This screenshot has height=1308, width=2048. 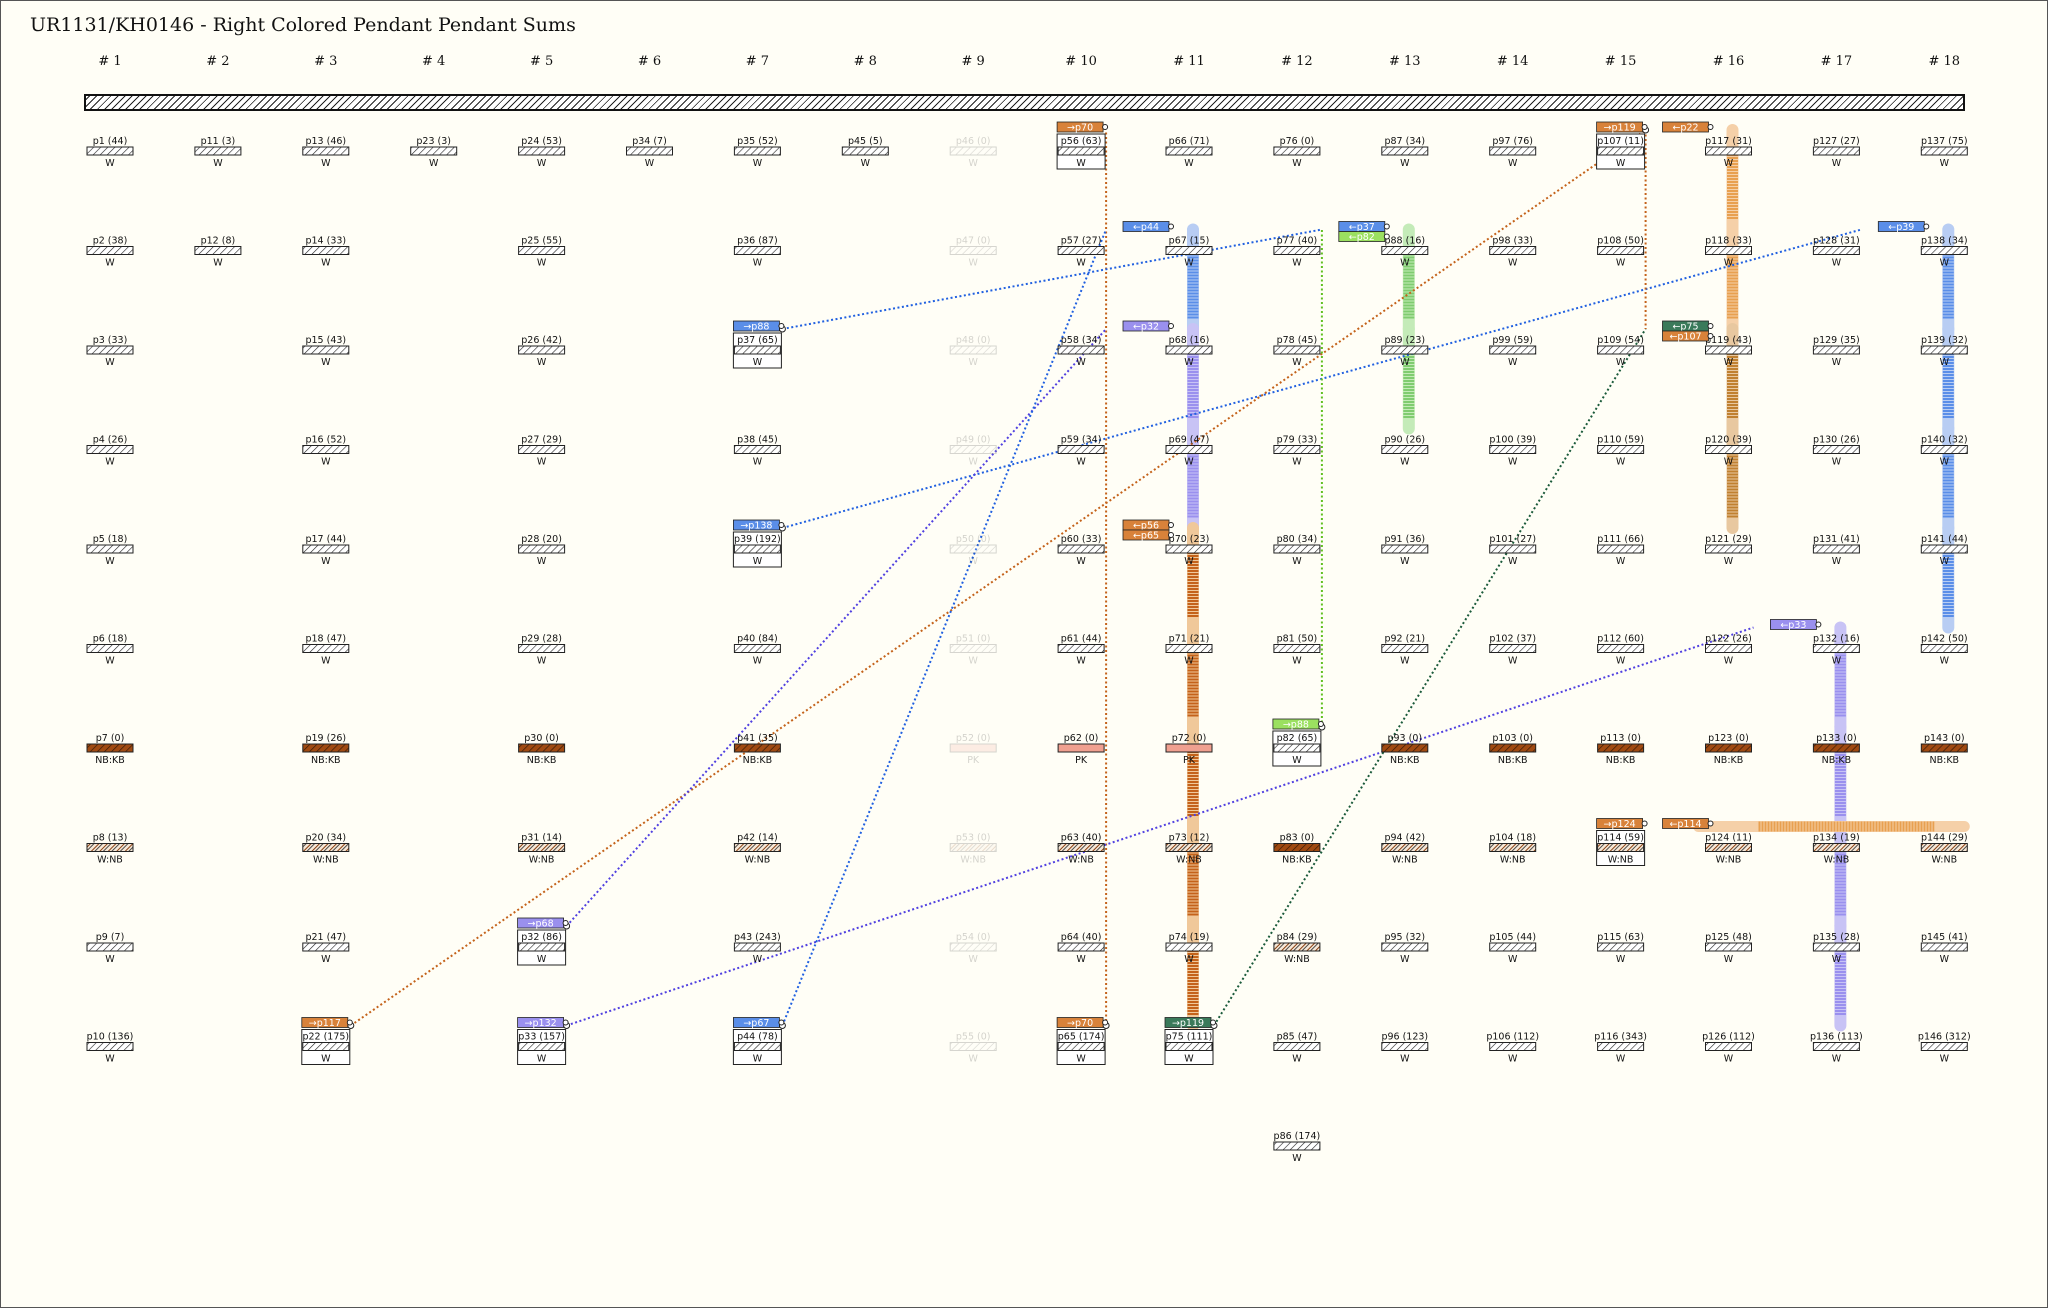 What do you see at coordinates (1297, 849) in the screenshot?
I see `pendant: p83 (0) NB:KB` at bounding box center [1297, 849].